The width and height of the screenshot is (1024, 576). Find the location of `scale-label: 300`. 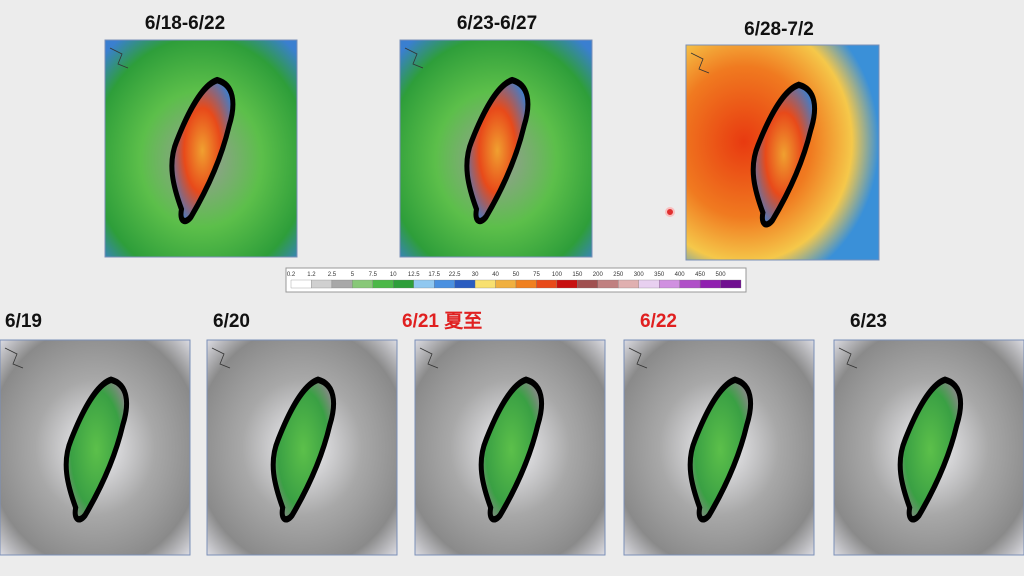

scale-label: 300 is located at coordinates (639, 275).